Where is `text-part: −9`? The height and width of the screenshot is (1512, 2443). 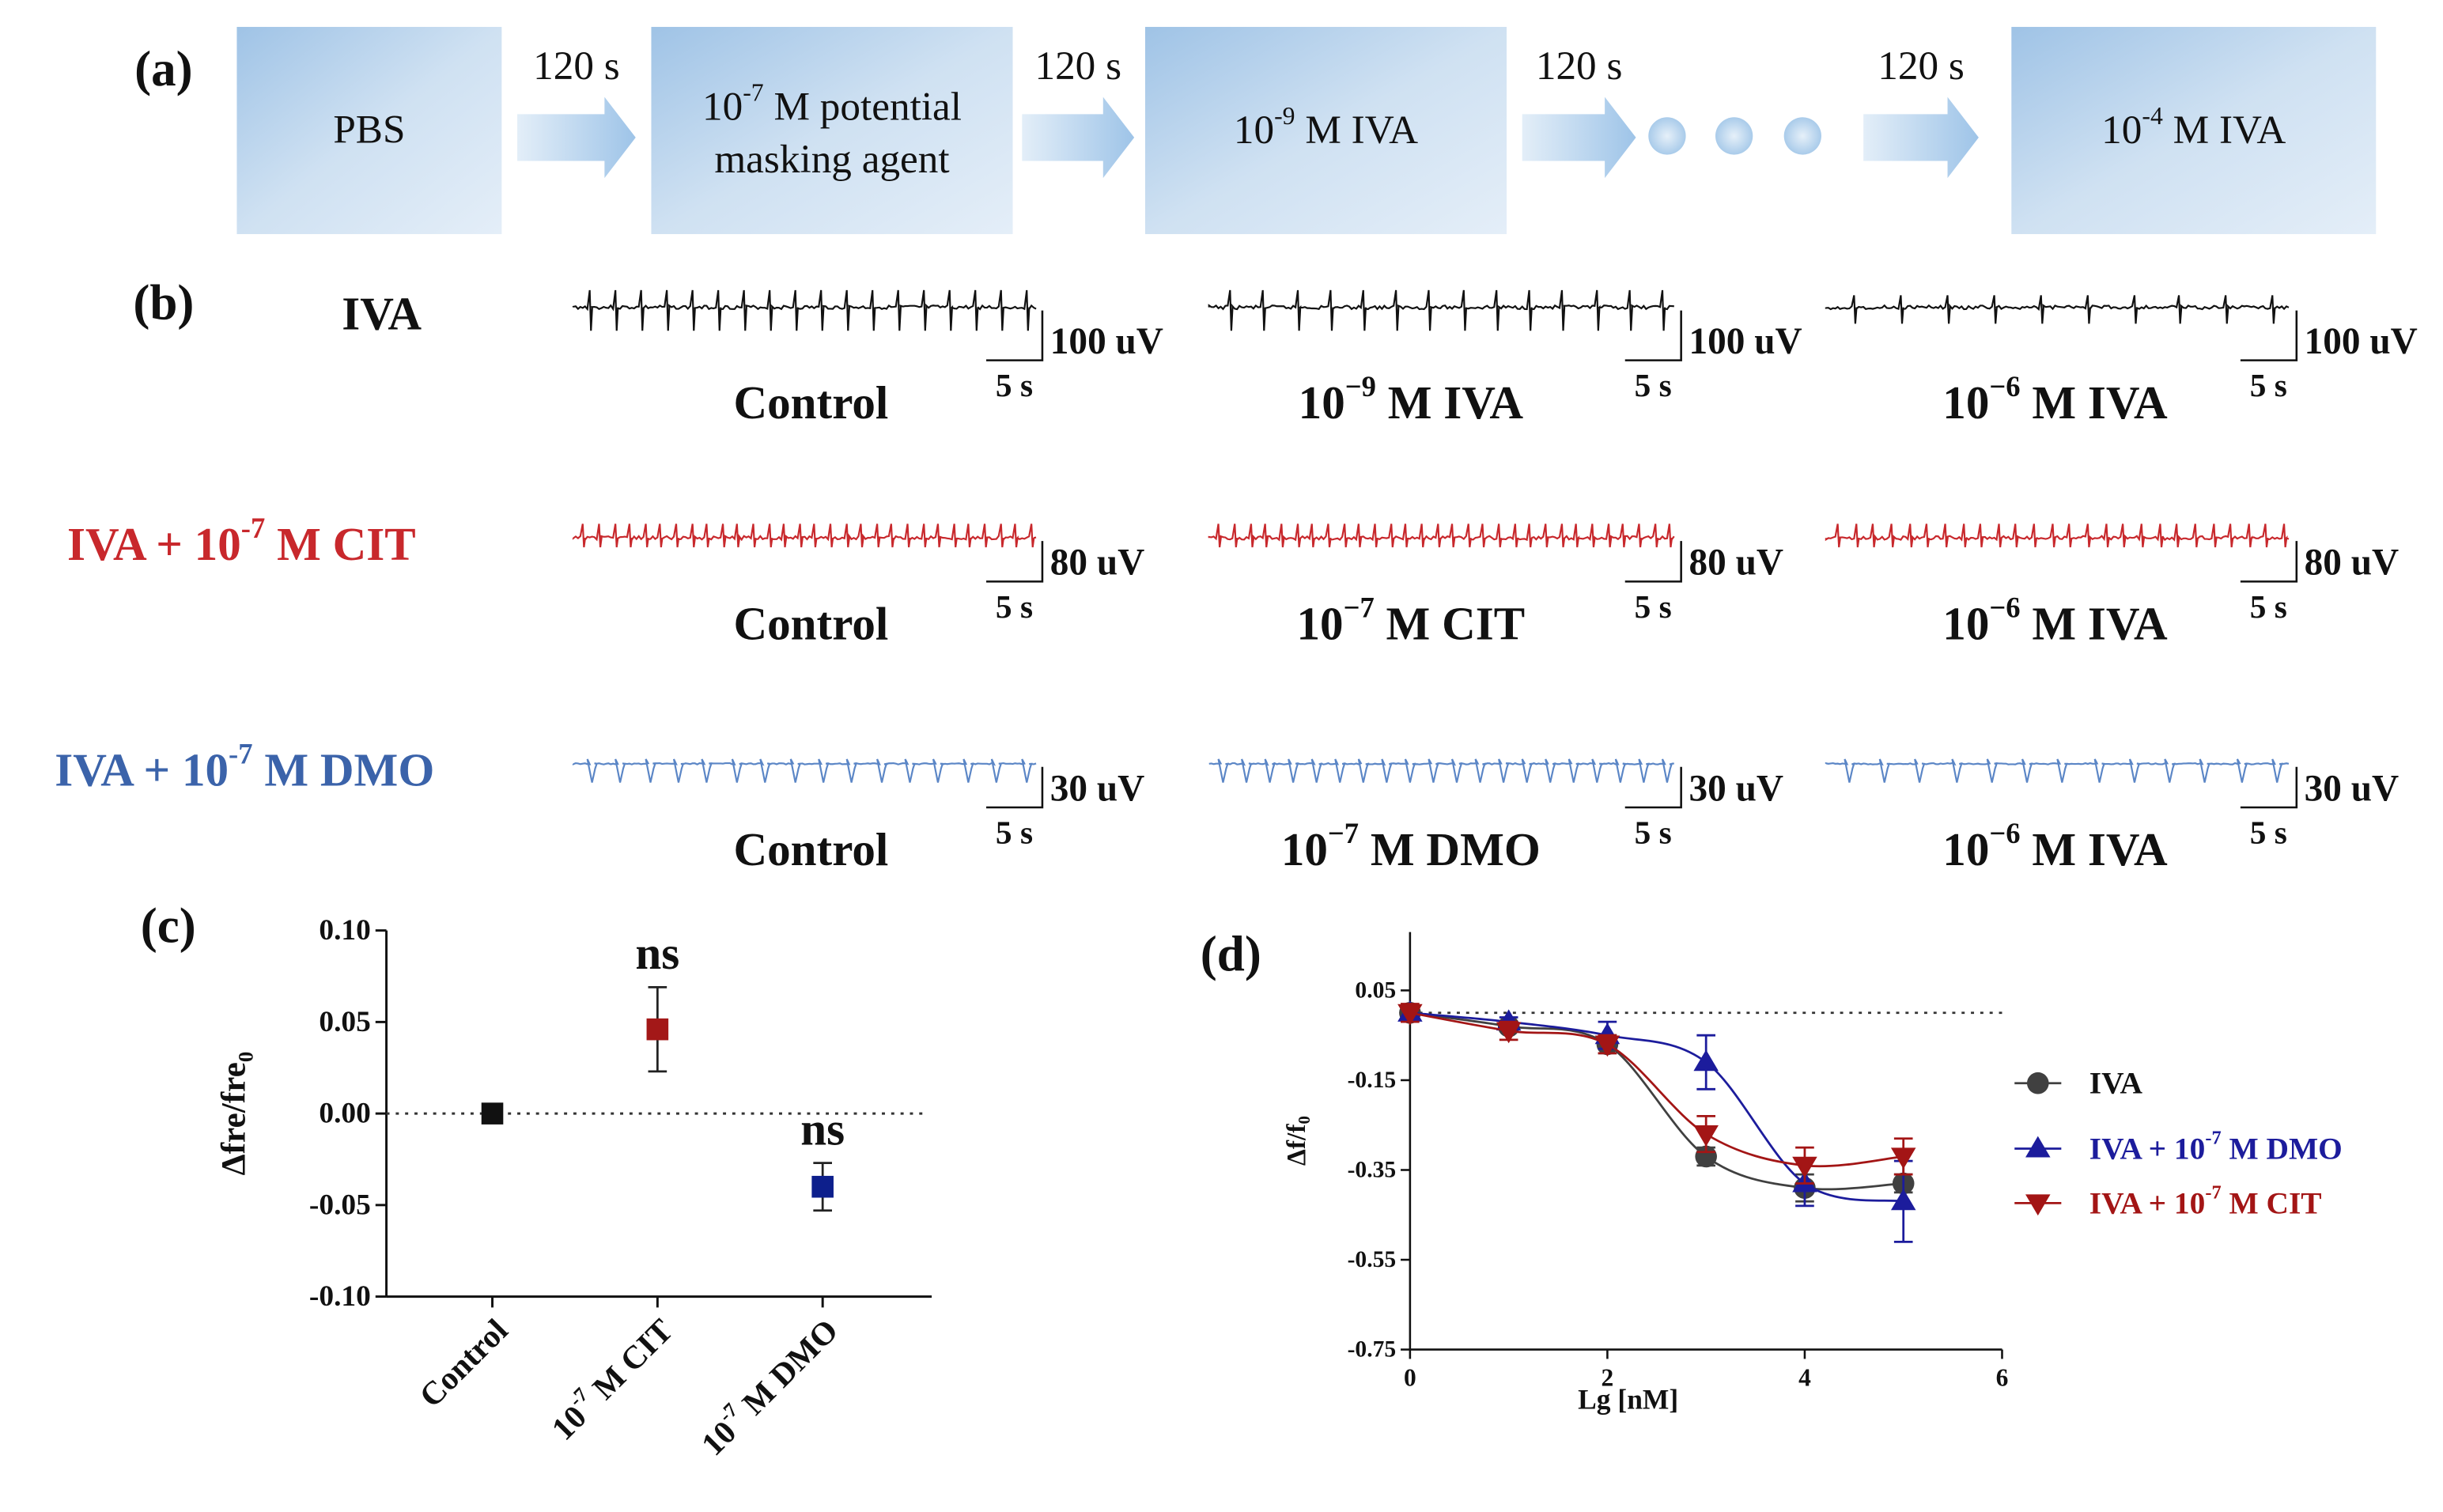 text-part: −9 is located at coordinates (1360, 386).